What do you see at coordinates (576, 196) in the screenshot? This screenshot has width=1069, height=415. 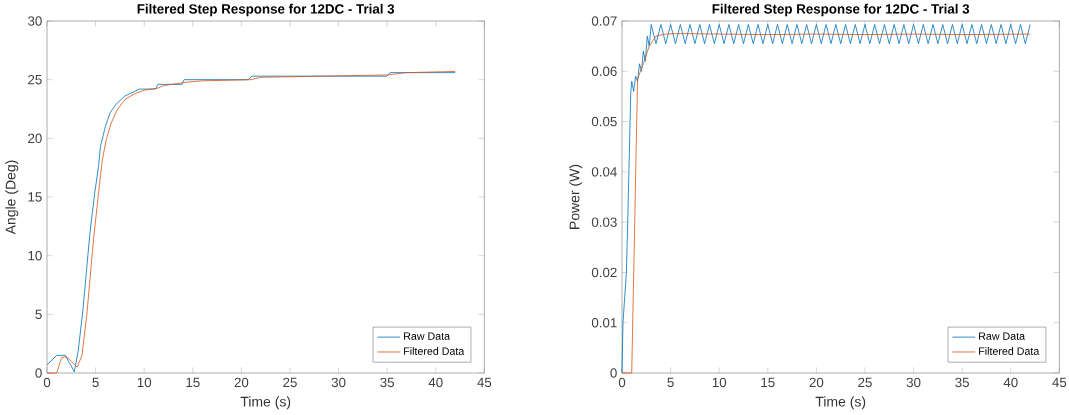 I see `y-axis-title: Power (W)` at bounding box center [576, 196].